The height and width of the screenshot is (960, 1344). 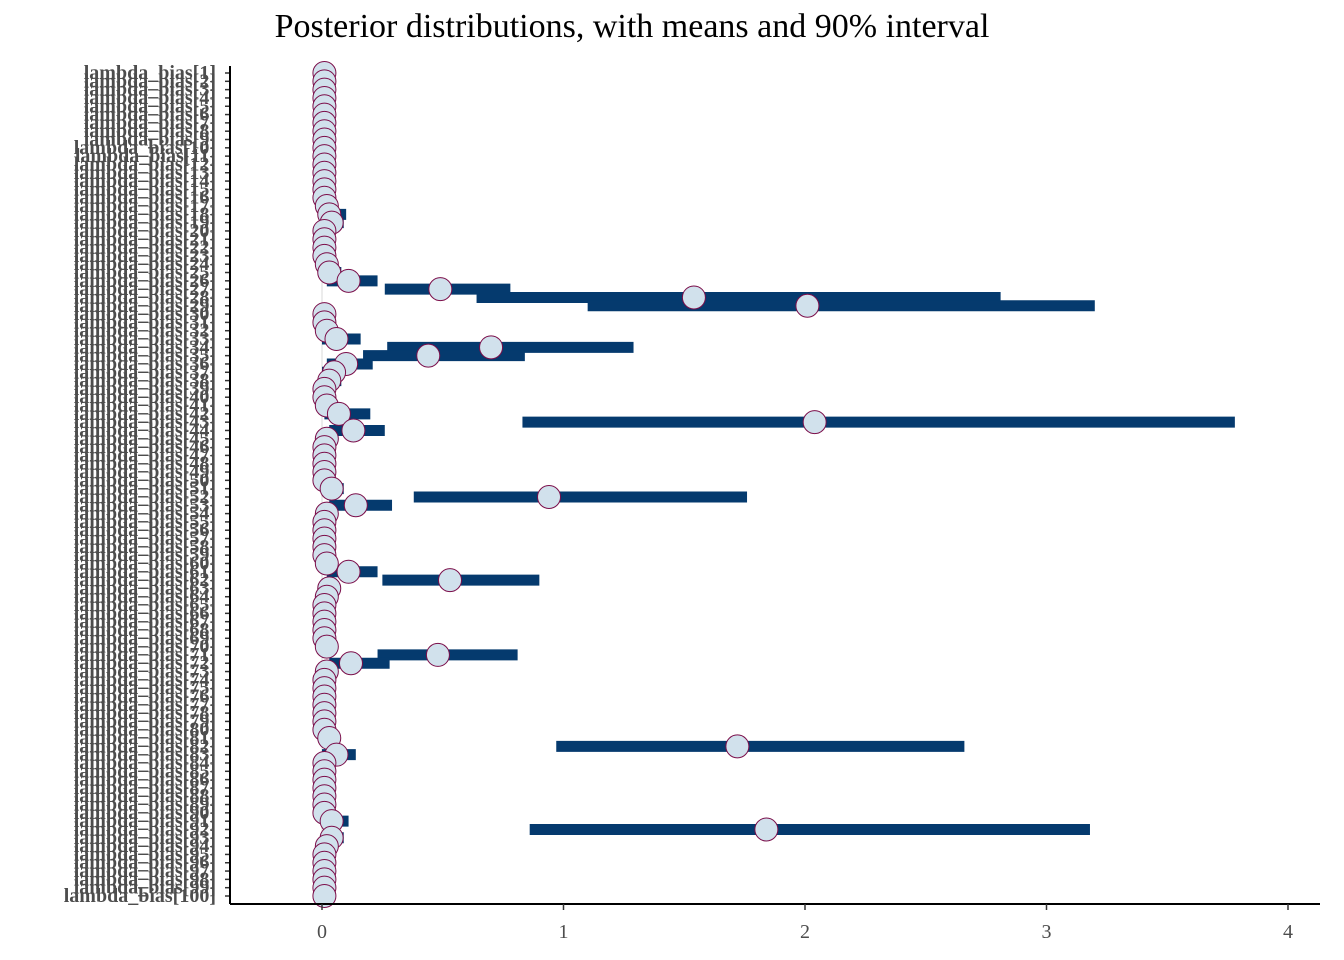 What do you see at coordinates (150, 106) in the screenshot?
I see `y-tick-label: lambda_bias[5]` at bounding box center [150, 106].